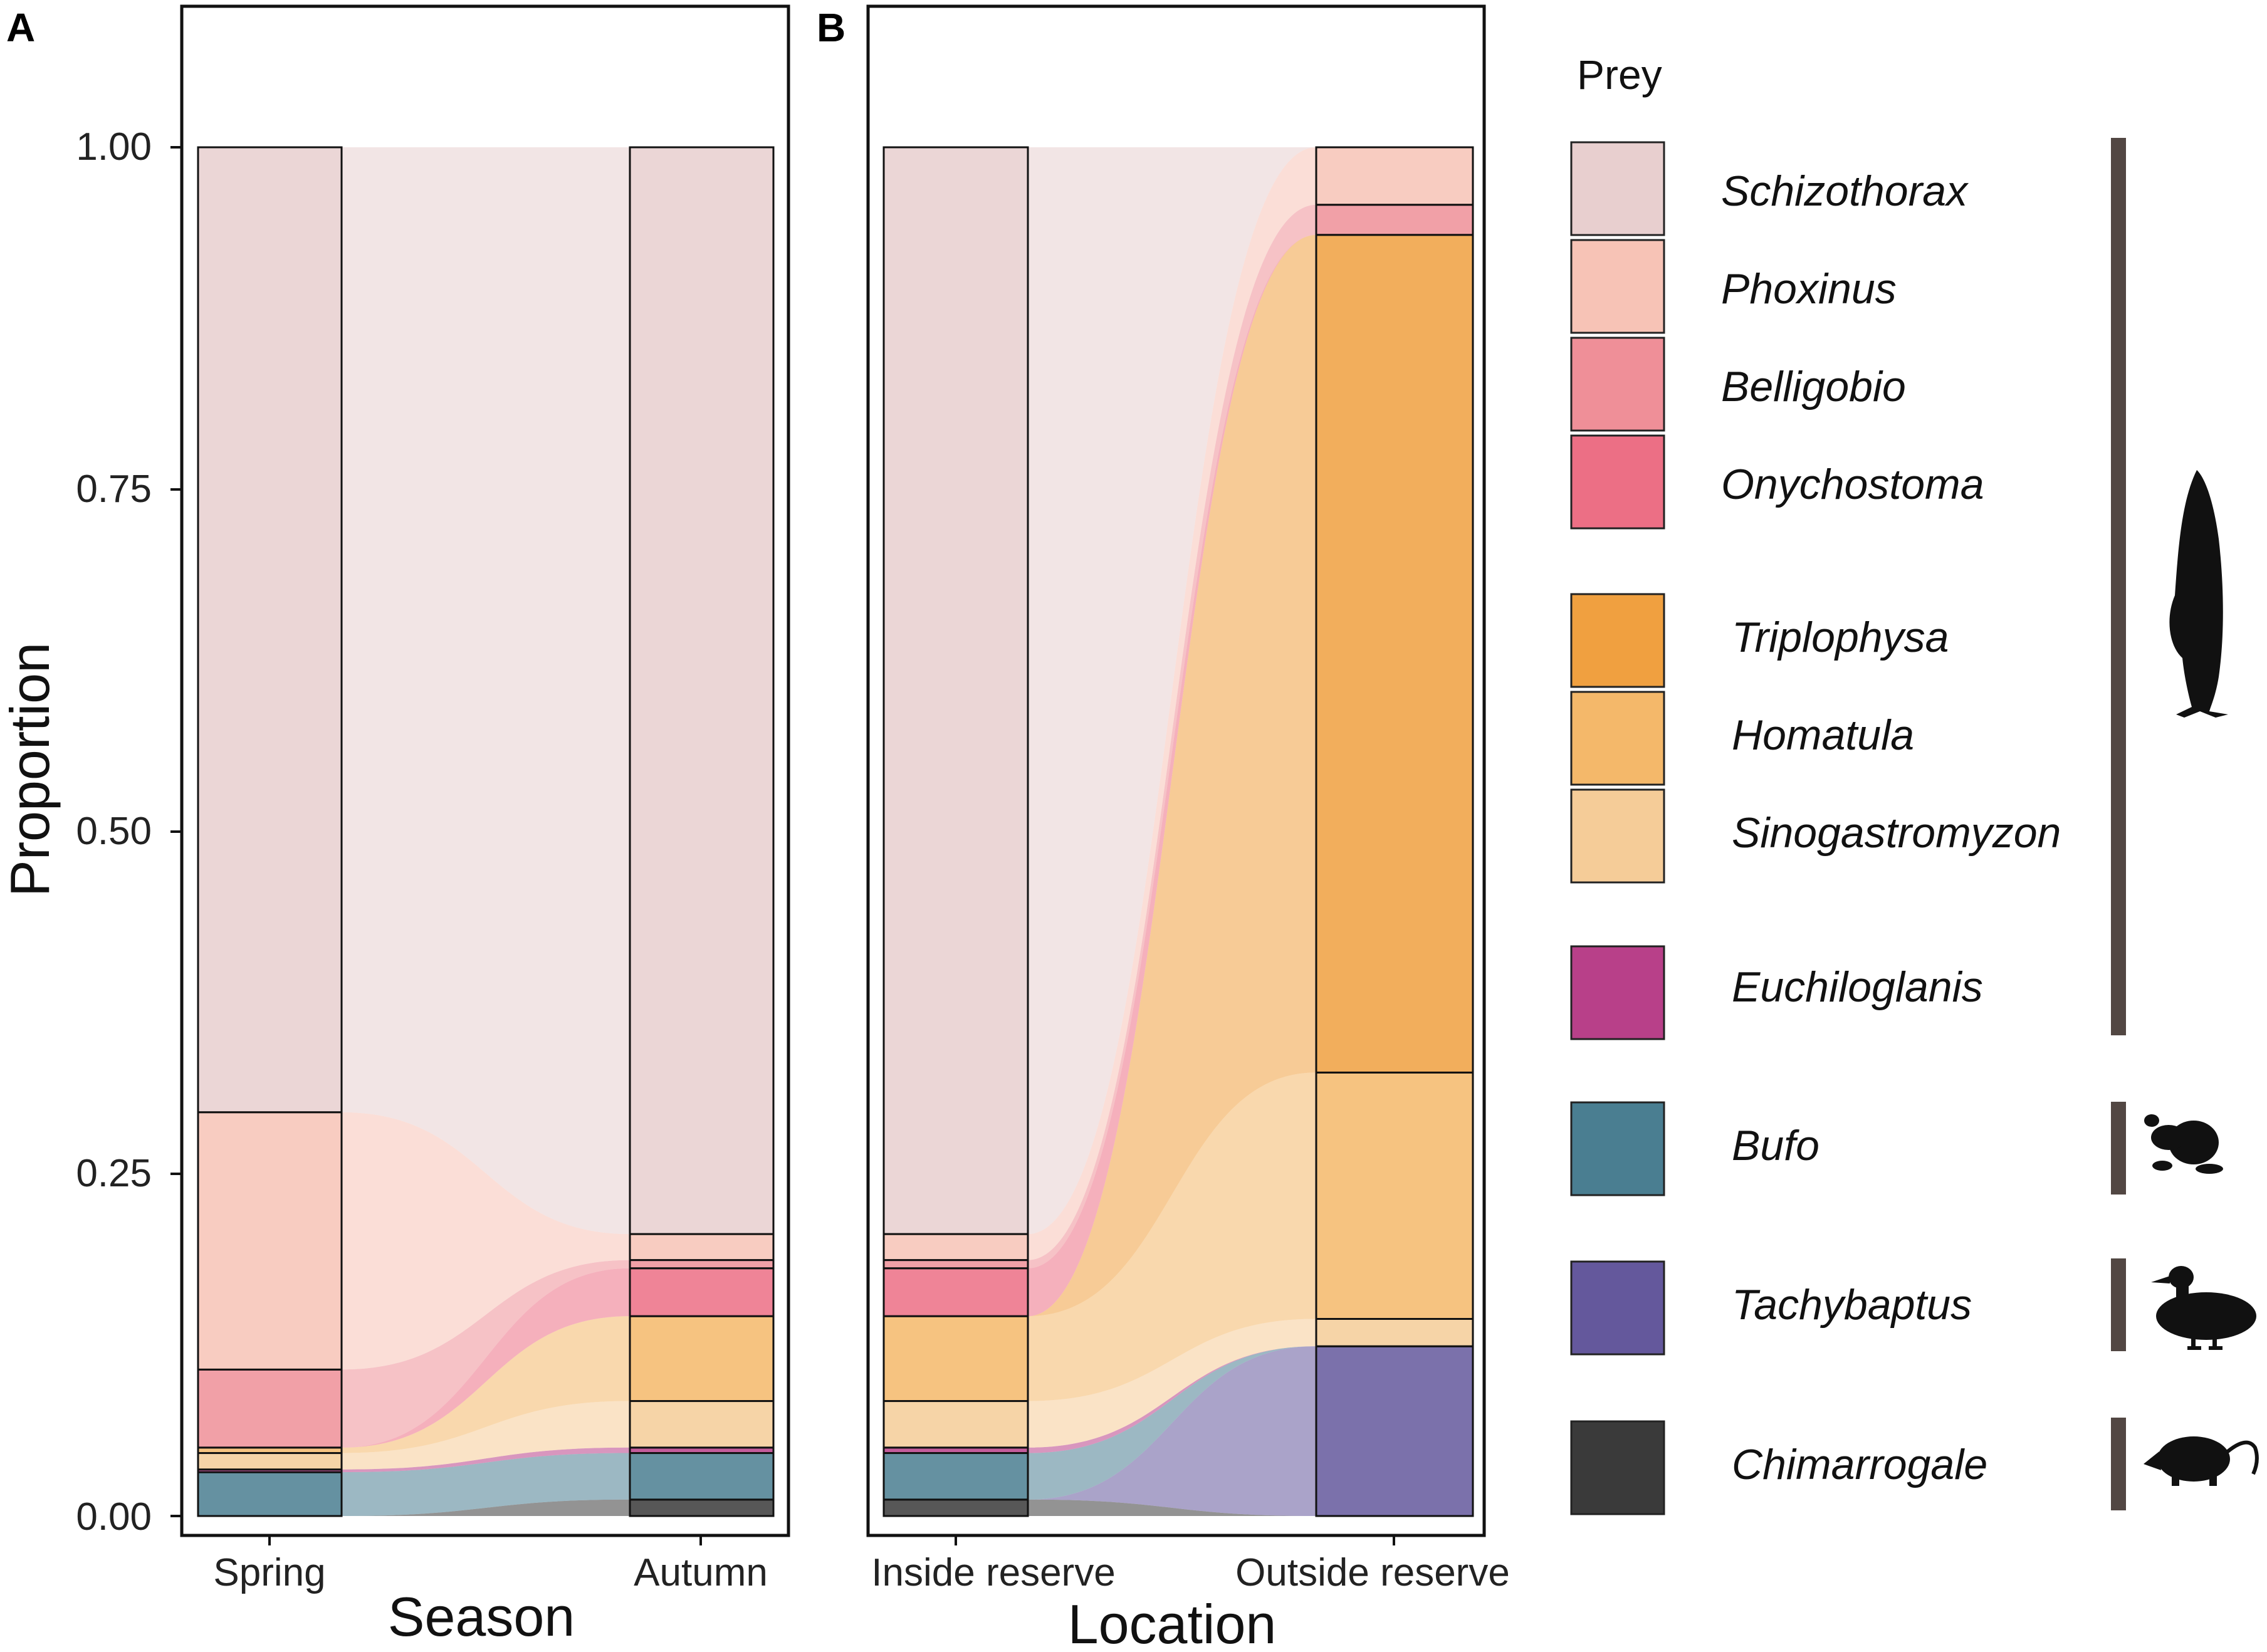 This screenshot has height=1652, width=2267. I want to click on legend-label-belligobio: Belligobio, so click(1813, 386).